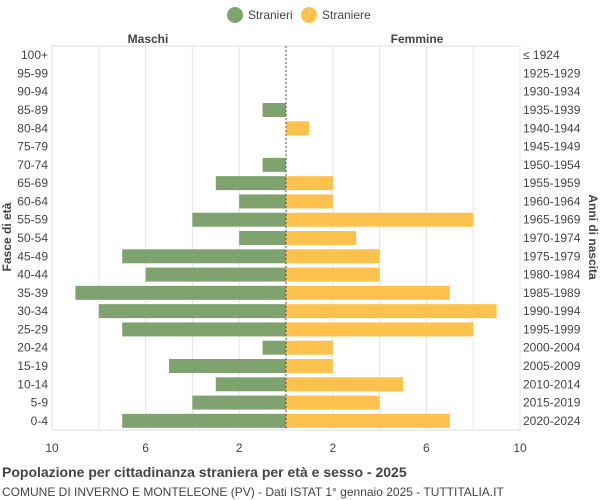 Image resolution: width=600 pixels, height=500 pixels. Describe the element at coordinates (552, 275) in the screenshot. I see `birth-year-label: 1980-1984` at that location.